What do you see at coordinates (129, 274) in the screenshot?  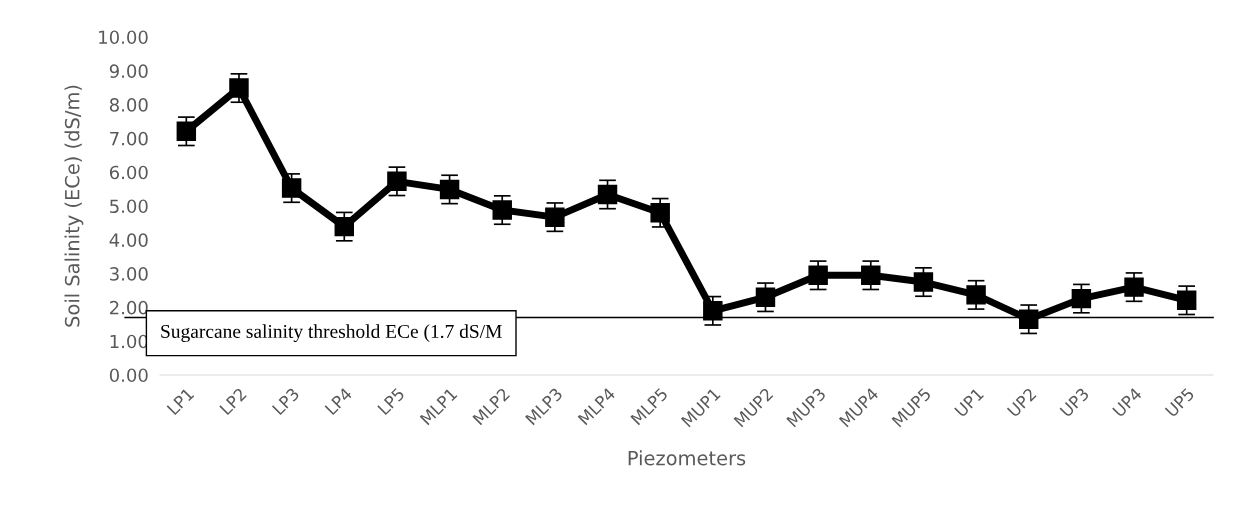 I see `y-tick-label: 3.00` at bounding box center [129, 274].